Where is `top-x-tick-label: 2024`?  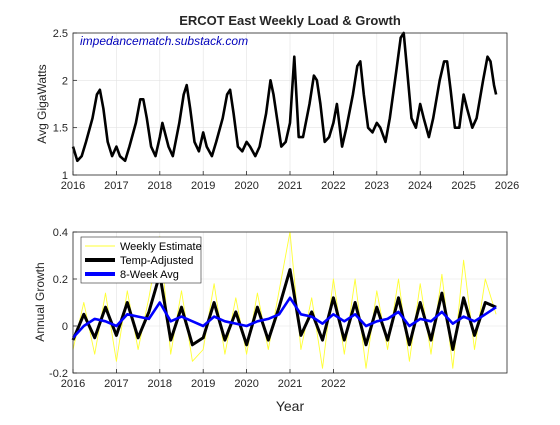
top-x-tick-label: 2024 is located at coordinates (420, 186).